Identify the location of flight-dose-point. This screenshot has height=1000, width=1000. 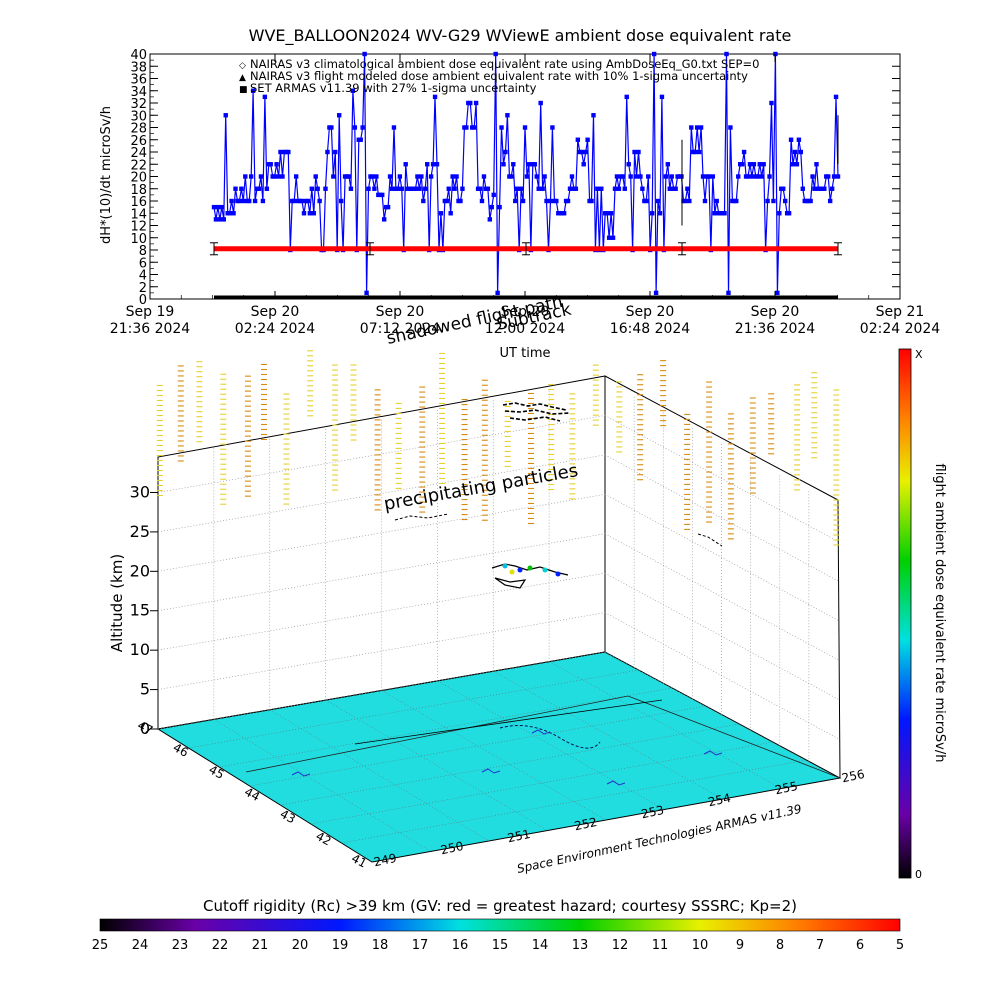
(558, 574).